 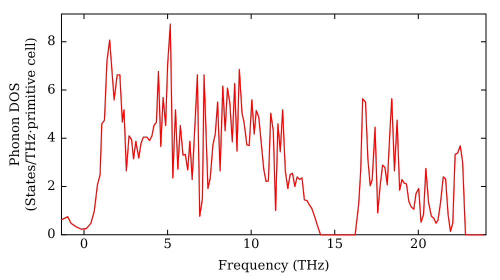 I want to click on x-tick-label: 10, so click(x=251, y=244).